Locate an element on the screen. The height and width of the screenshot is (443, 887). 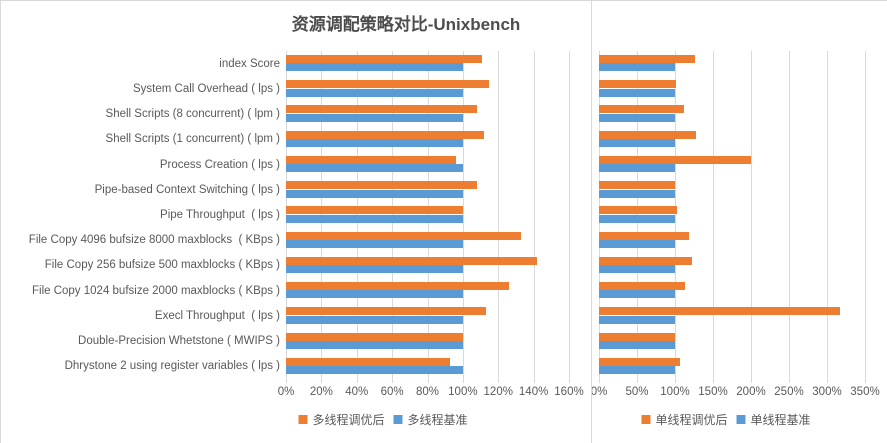
panel-divider is located at coordinates (591, 222).